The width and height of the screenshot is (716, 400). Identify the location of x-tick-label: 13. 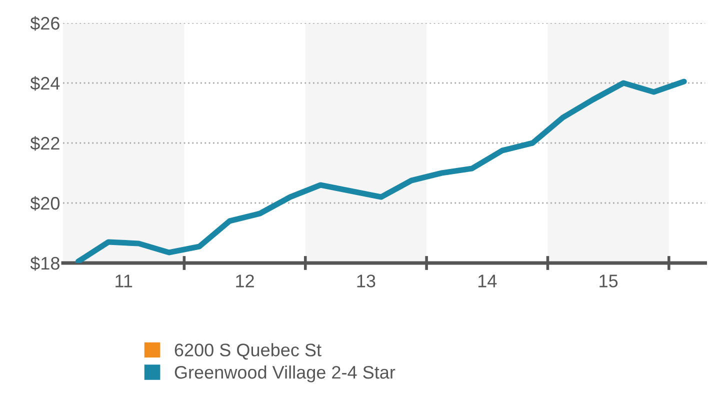
(366, 281).